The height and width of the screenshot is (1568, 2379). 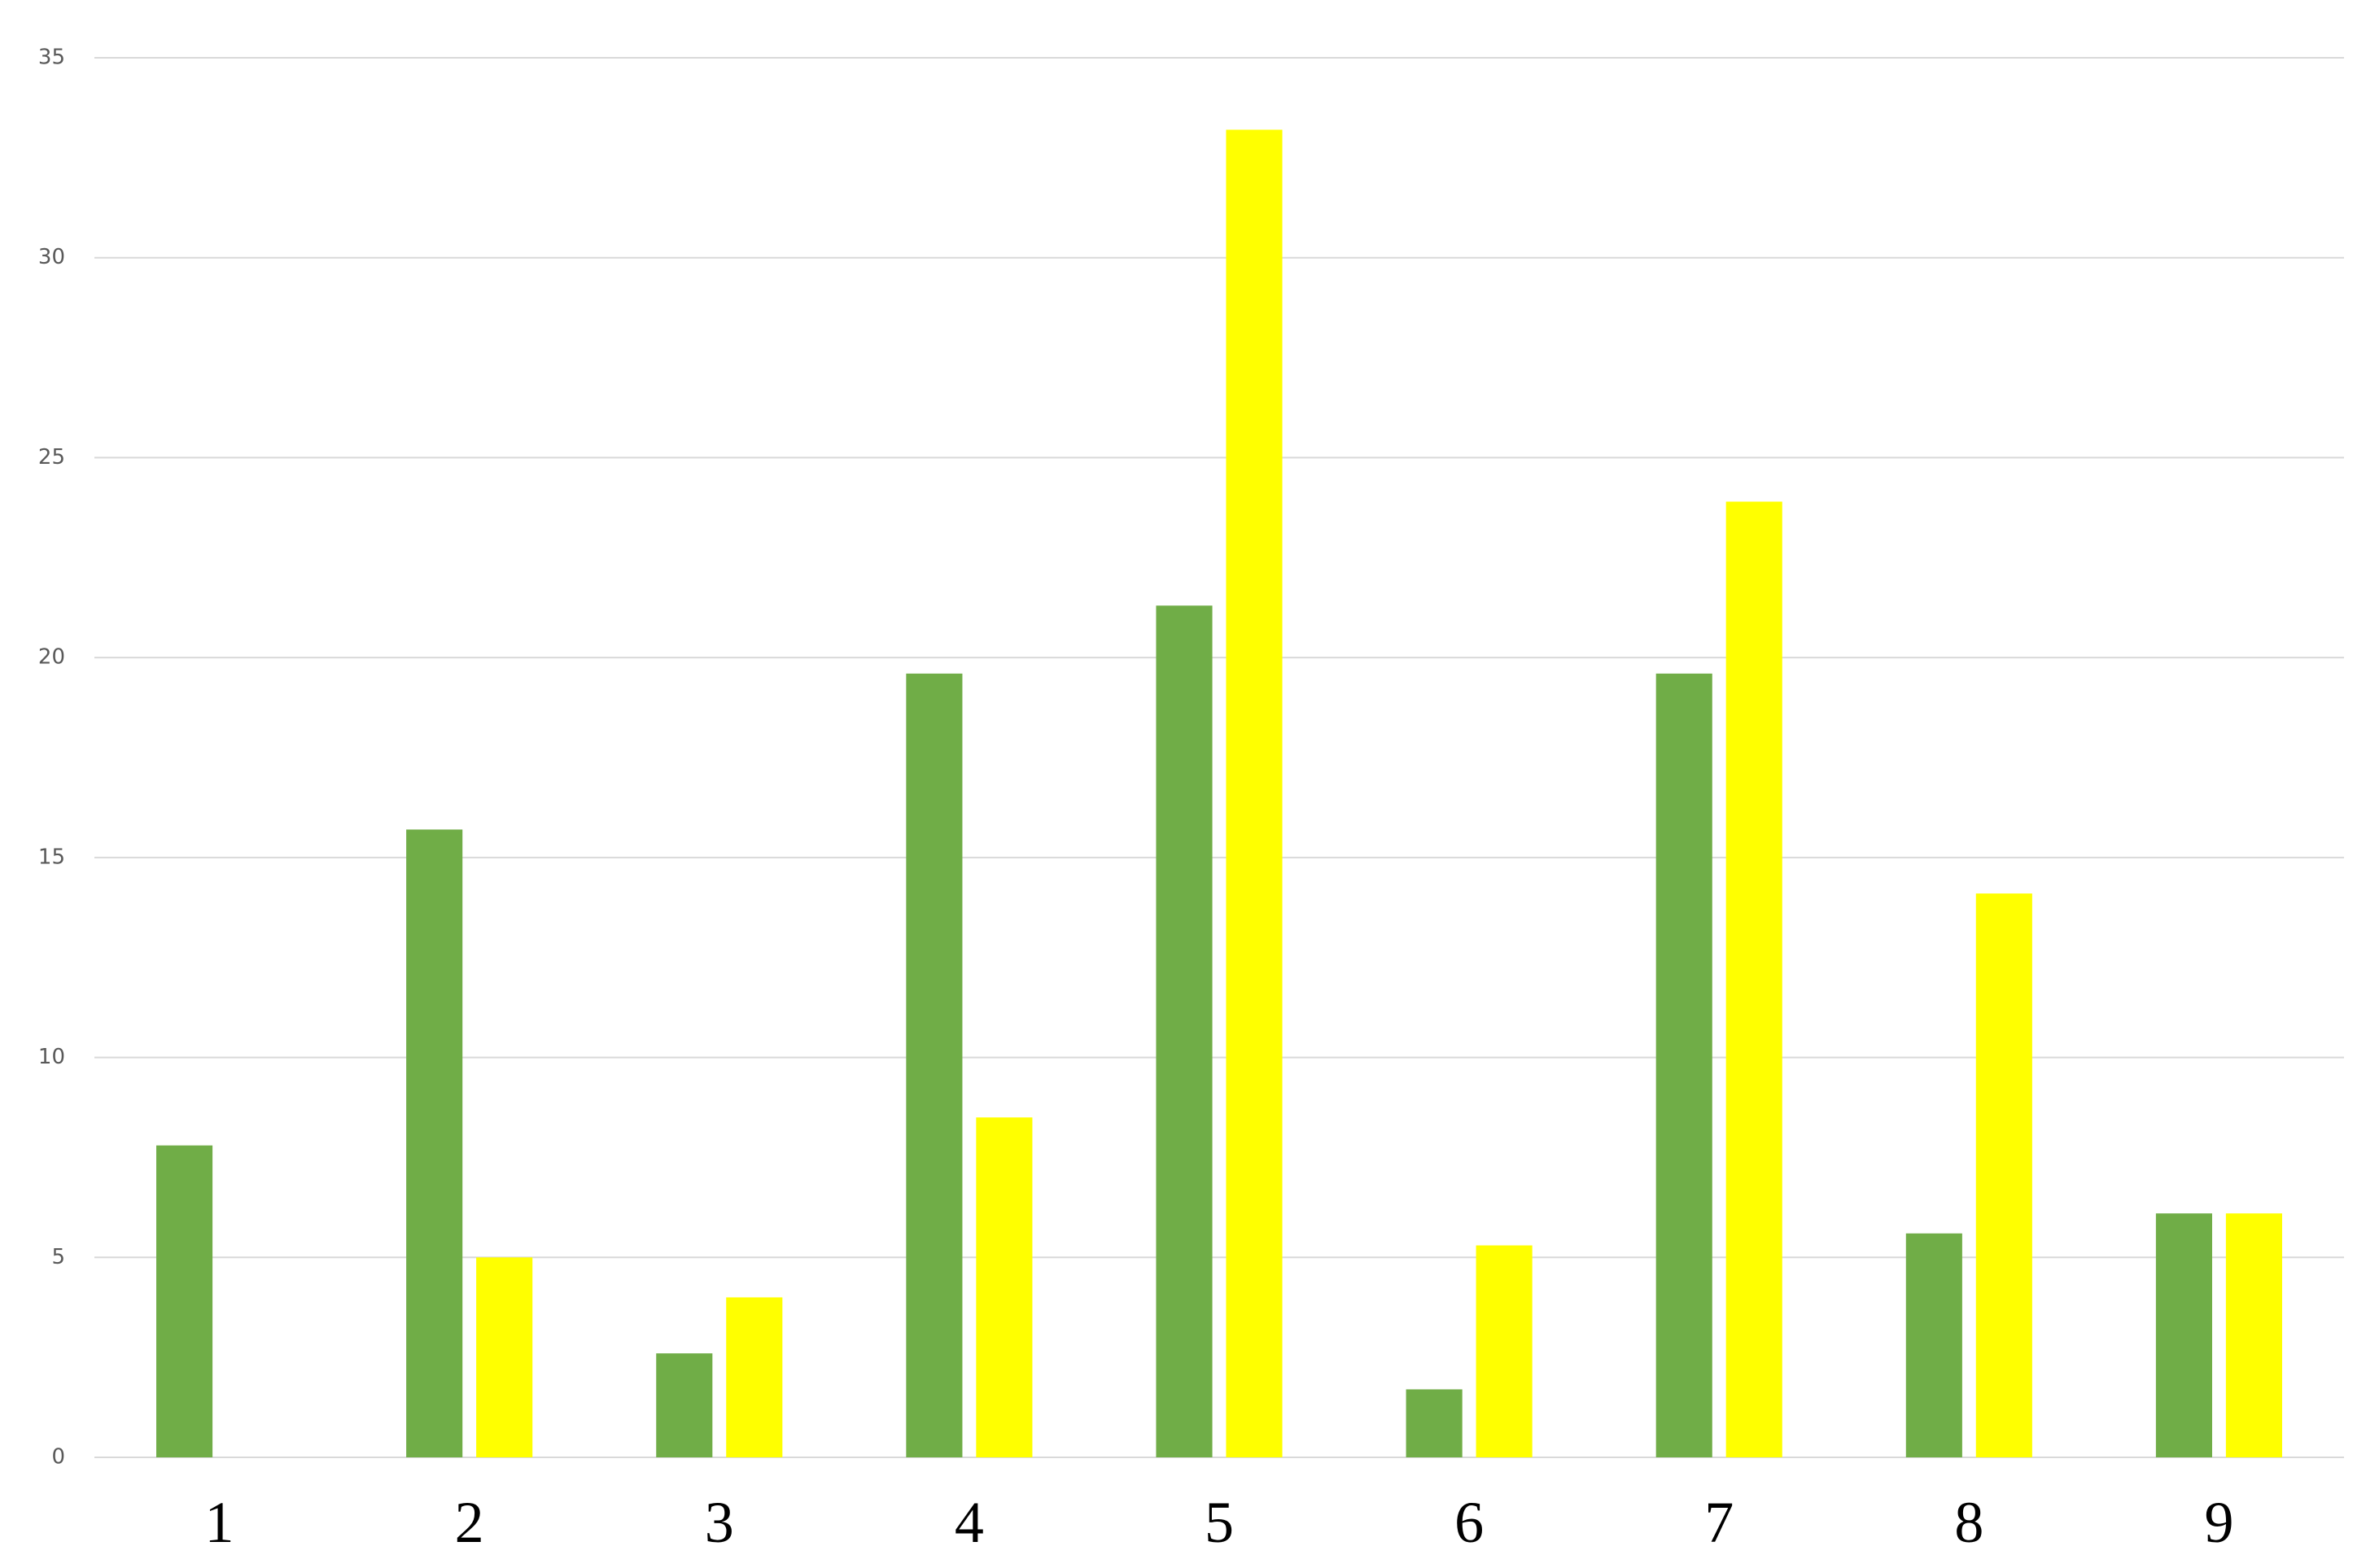 What do you see at coordinates (51, 58) in the screenshot?
I see `y-tick-label: 35` at bounding box center [51, 58].